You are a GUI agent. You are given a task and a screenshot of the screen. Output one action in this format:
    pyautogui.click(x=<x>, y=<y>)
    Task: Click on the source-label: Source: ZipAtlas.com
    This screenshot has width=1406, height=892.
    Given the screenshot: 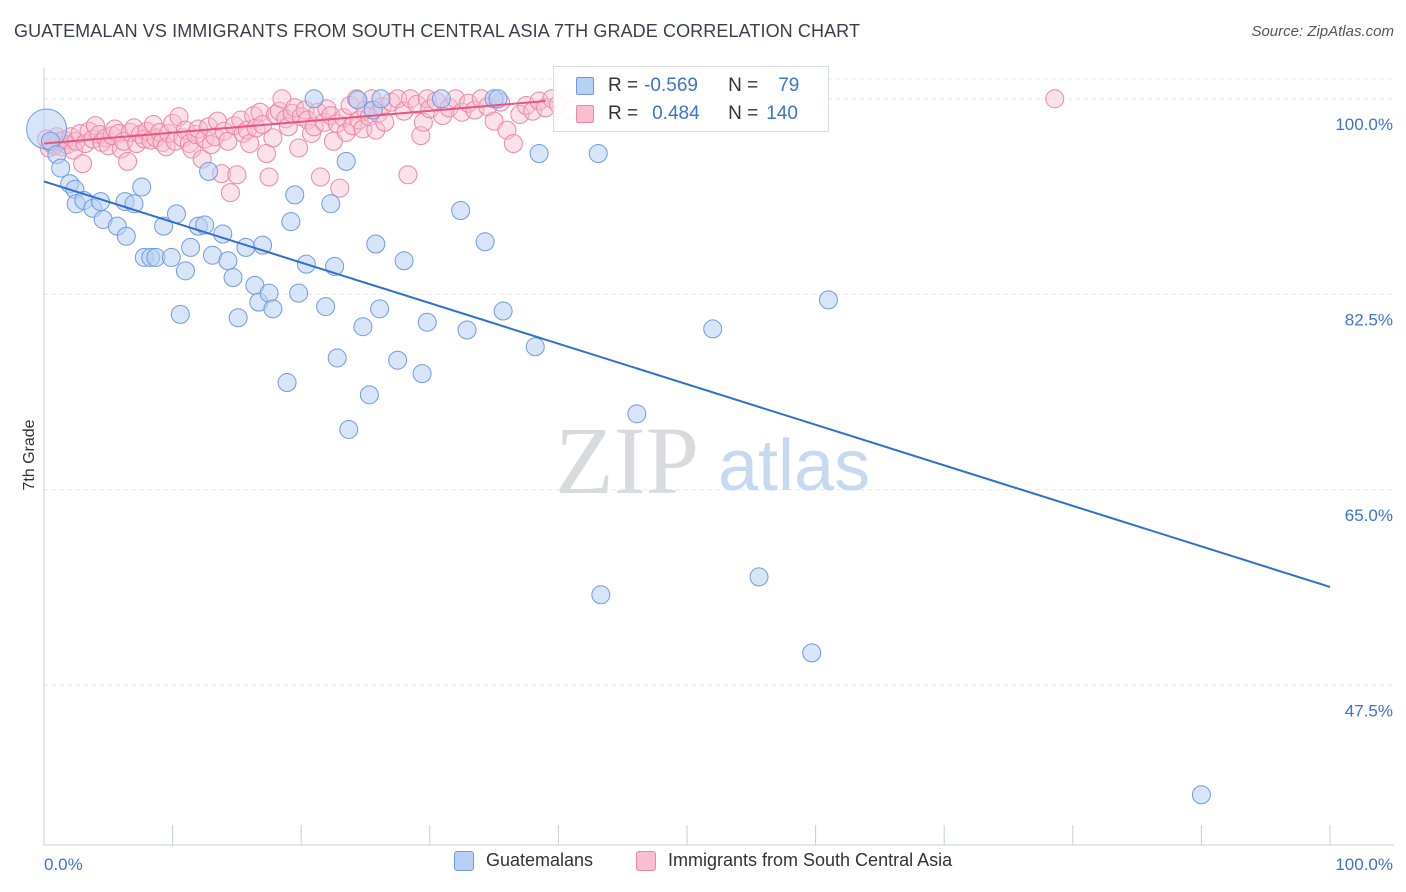 What is the action you would take?
    pyautogui.click(x=1322, y=31)
    